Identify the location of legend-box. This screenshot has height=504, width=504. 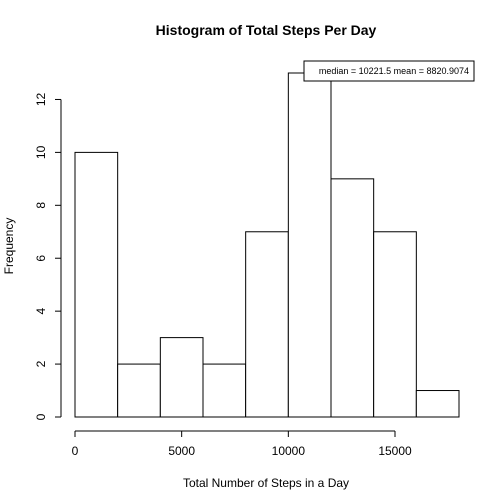
(389, 71).